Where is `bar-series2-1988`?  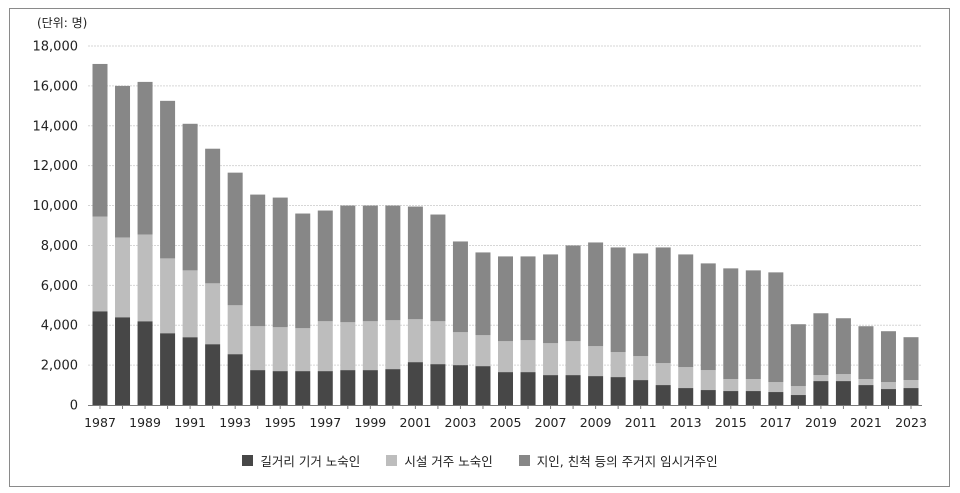
bar-series2-1988 is located at coordinates (123, 161).